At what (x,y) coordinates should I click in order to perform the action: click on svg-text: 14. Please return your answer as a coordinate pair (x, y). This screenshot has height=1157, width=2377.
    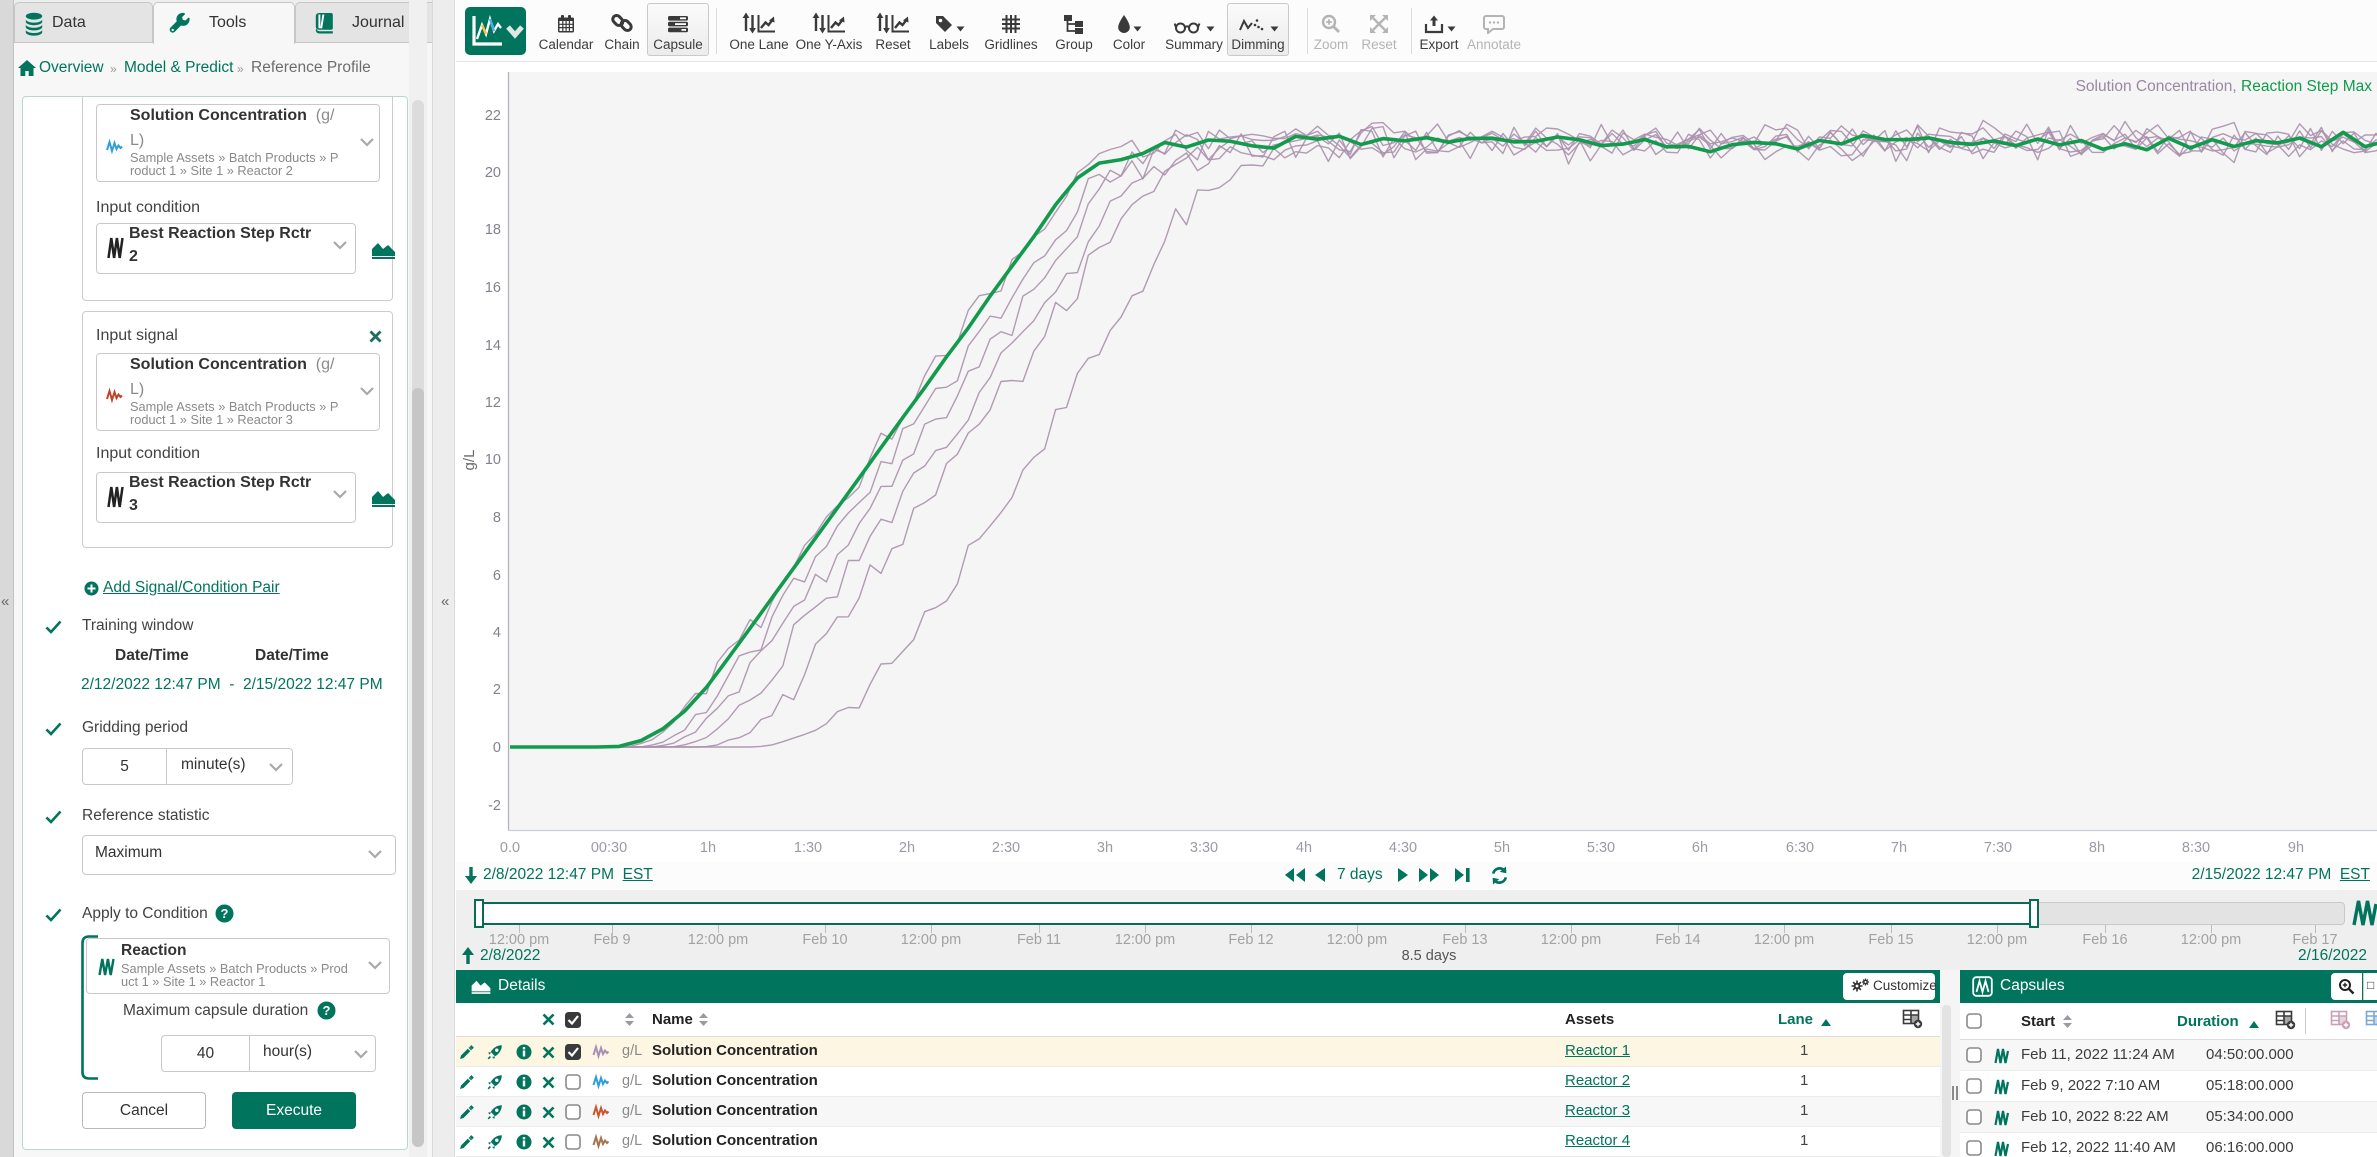
    Looking at the image, I should click on (493, 346).